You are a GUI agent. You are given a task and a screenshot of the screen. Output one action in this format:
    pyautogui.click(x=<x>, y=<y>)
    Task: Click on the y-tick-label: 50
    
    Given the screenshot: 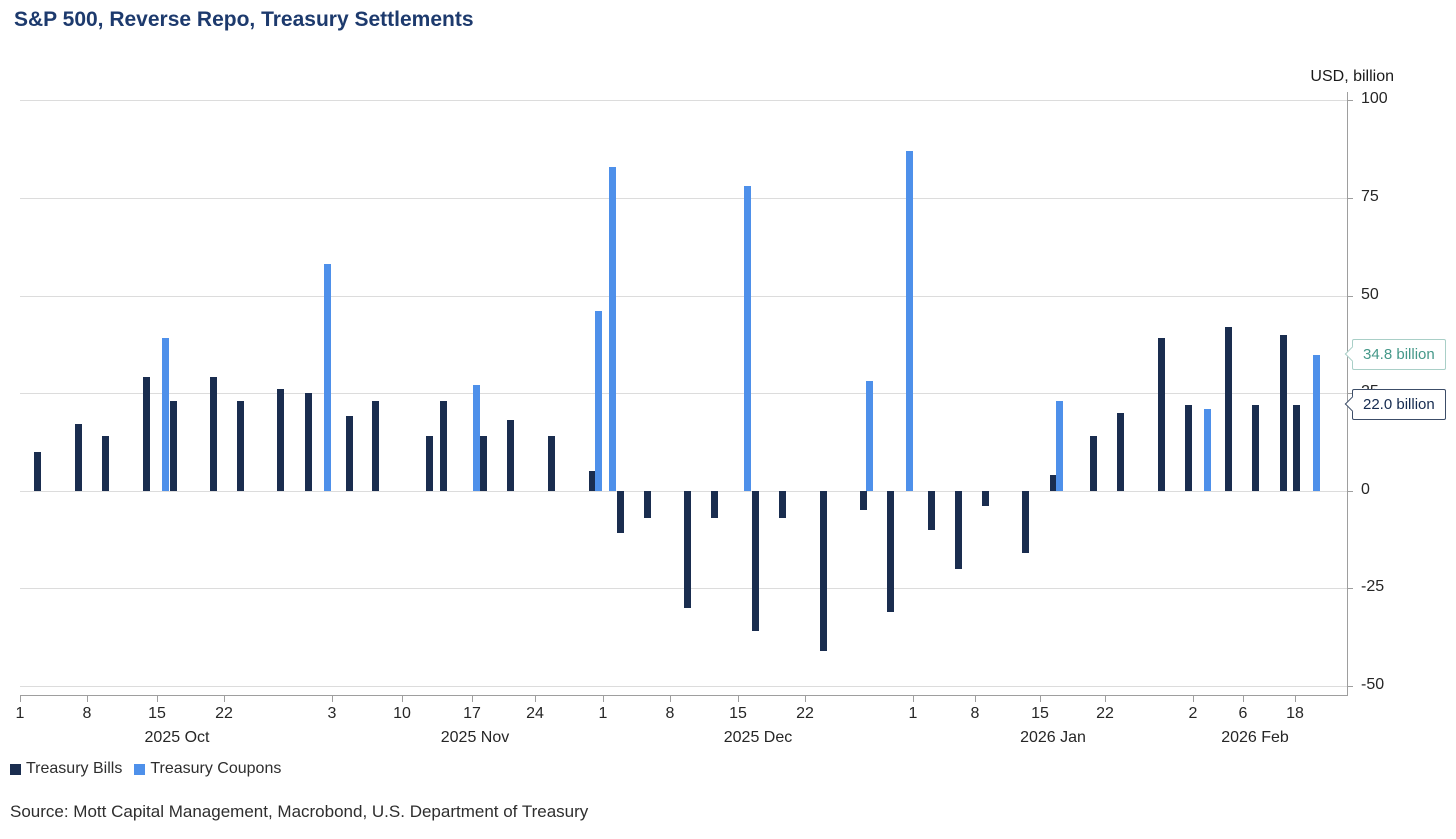 What is the action you would take?
    pyautogui.click(x=1370, y=294)
    